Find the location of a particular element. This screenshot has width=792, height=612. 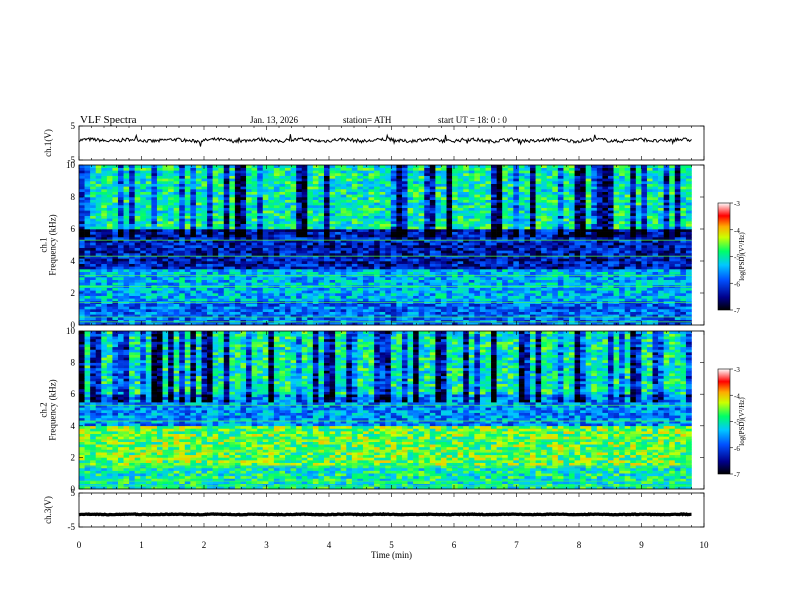

ch1-waveform-line is located at coordinates (385, 140).